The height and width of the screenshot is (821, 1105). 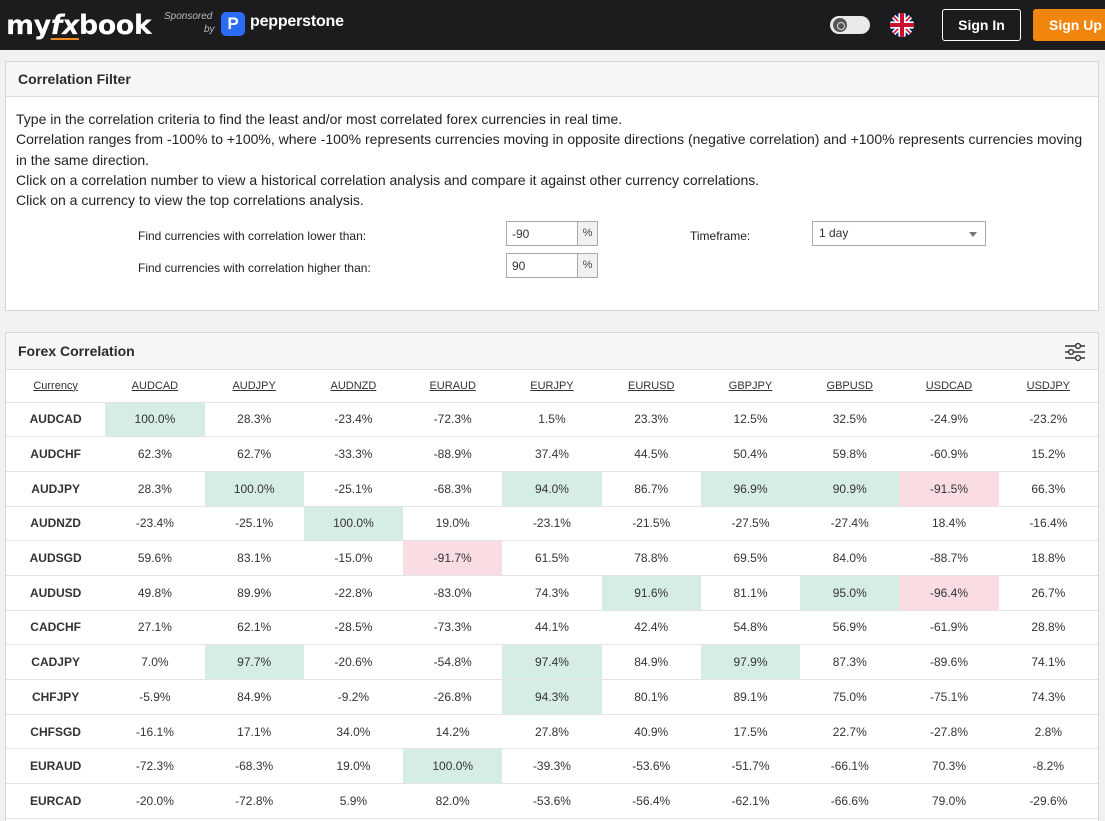 What do you see at coordinates (552, 766) in the screenshot?
I see `correlation-value-cell: -39.3%` at bounding box center [552, 766].